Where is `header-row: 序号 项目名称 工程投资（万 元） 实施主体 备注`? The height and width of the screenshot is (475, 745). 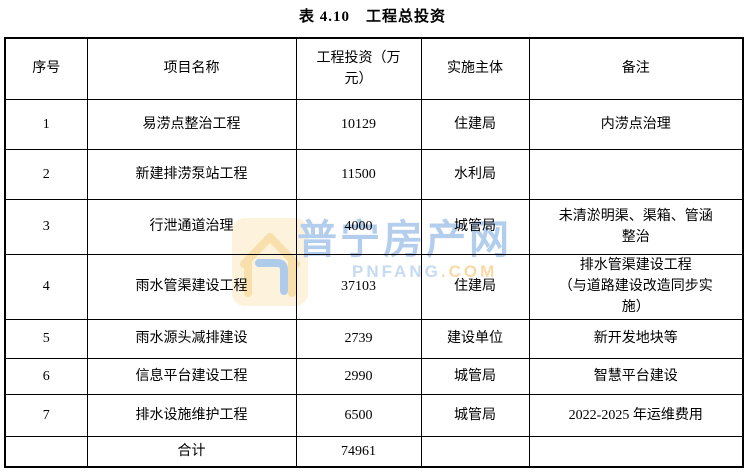
header-row: 序号 项目名称 工程投资（万 元） 实施主体 备注 is located at coordinates (374, 68).